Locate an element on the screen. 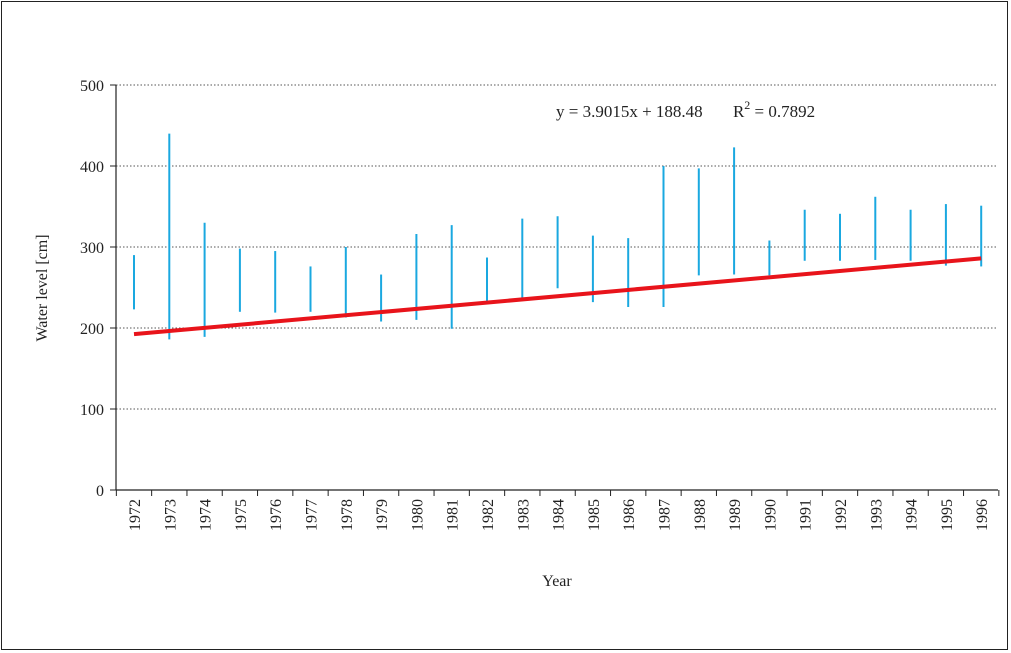  x-axis-label: Year is located at coordinates (557, 581).